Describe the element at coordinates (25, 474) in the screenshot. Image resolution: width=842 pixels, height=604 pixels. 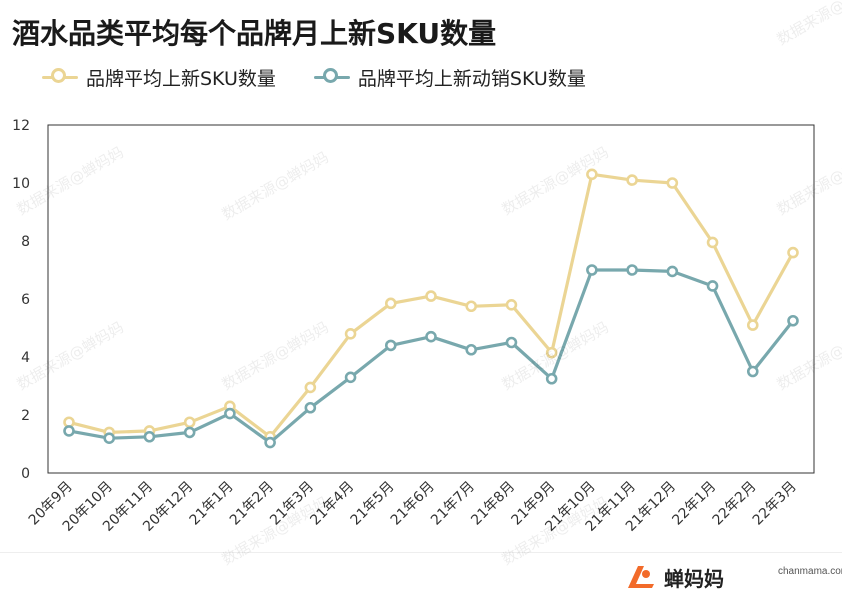
I see `y-tick-label: 0` at that location.